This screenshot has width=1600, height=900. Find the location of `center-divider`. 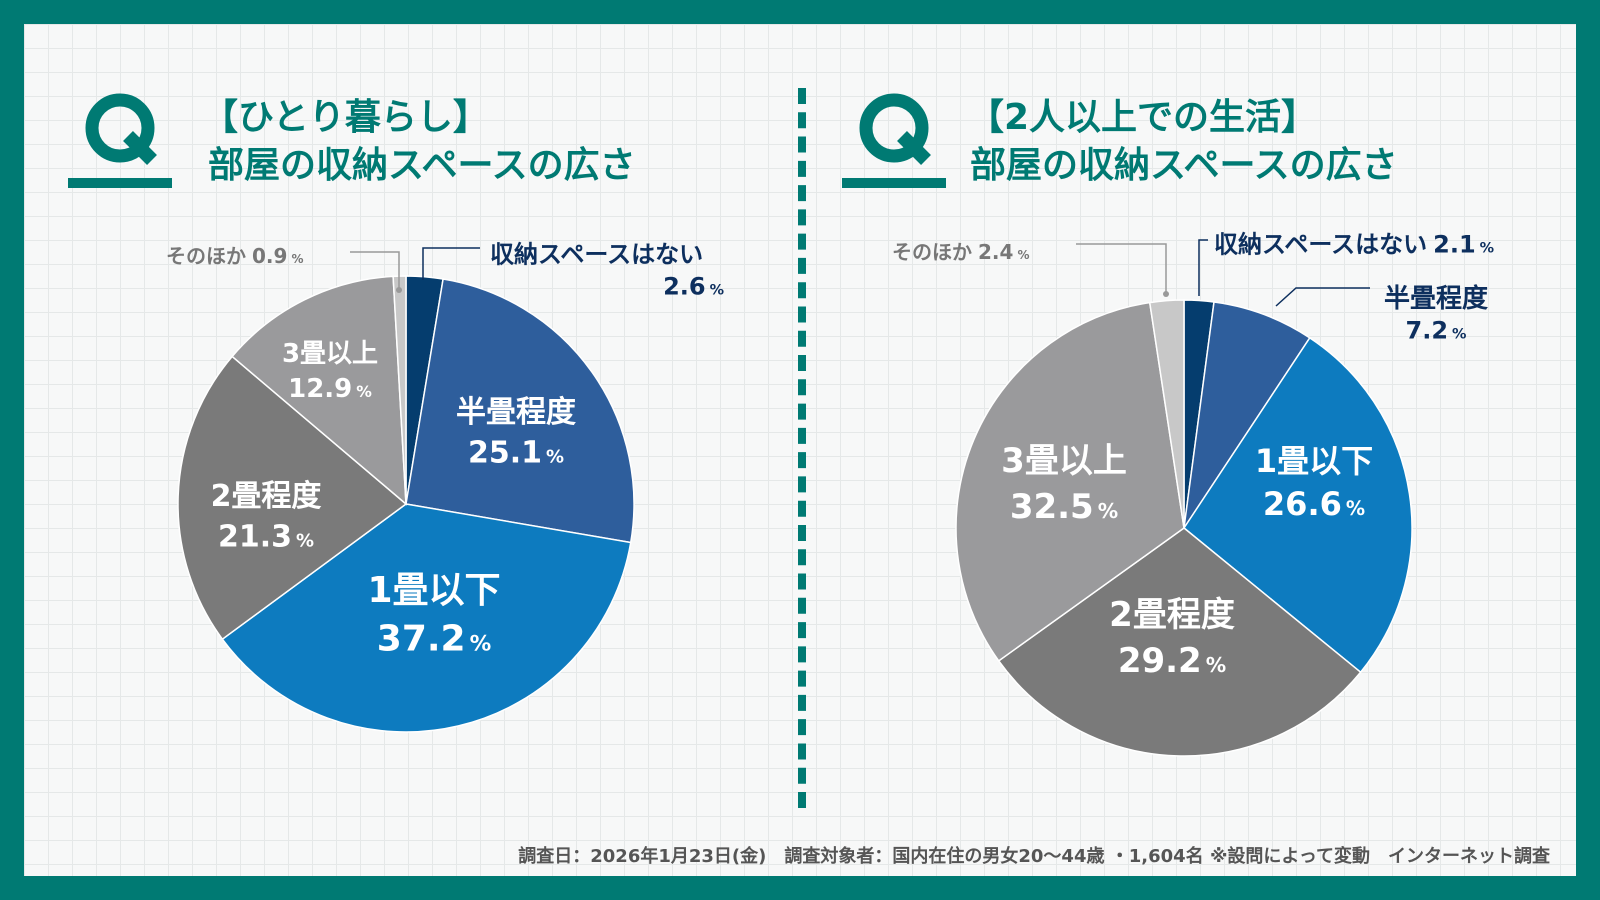

center-divider is located at coordinates (802, 448).